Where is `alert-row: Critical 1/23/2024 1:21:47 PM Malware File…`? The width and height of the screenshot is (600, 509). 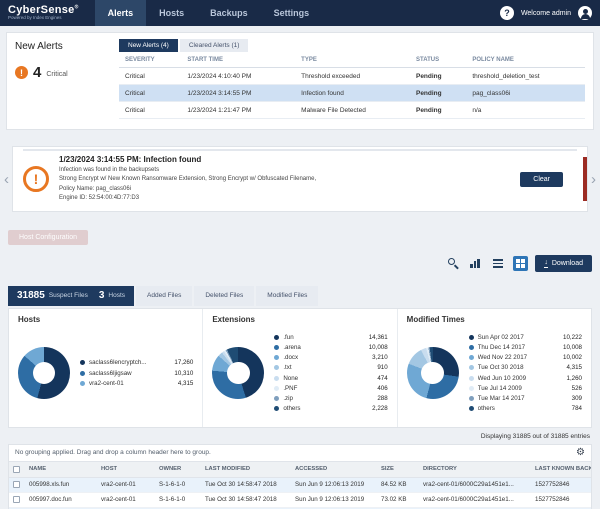
alert-row: Critical 1/23/2024 1:21:47 PM Malware File… is located at coordinates (352, 110).